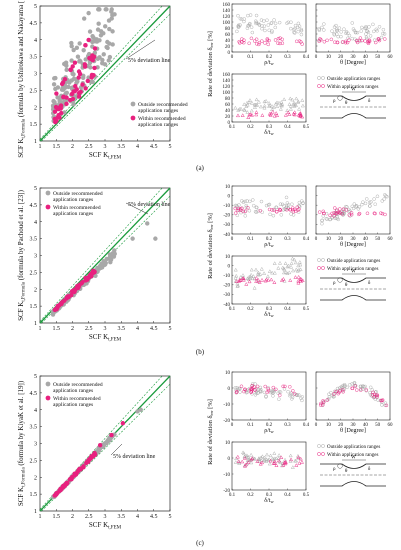 Image resolution: width=401 pixels, height=550 pixels. I want to click on panel-caption-b: (b), so click(200, 352).